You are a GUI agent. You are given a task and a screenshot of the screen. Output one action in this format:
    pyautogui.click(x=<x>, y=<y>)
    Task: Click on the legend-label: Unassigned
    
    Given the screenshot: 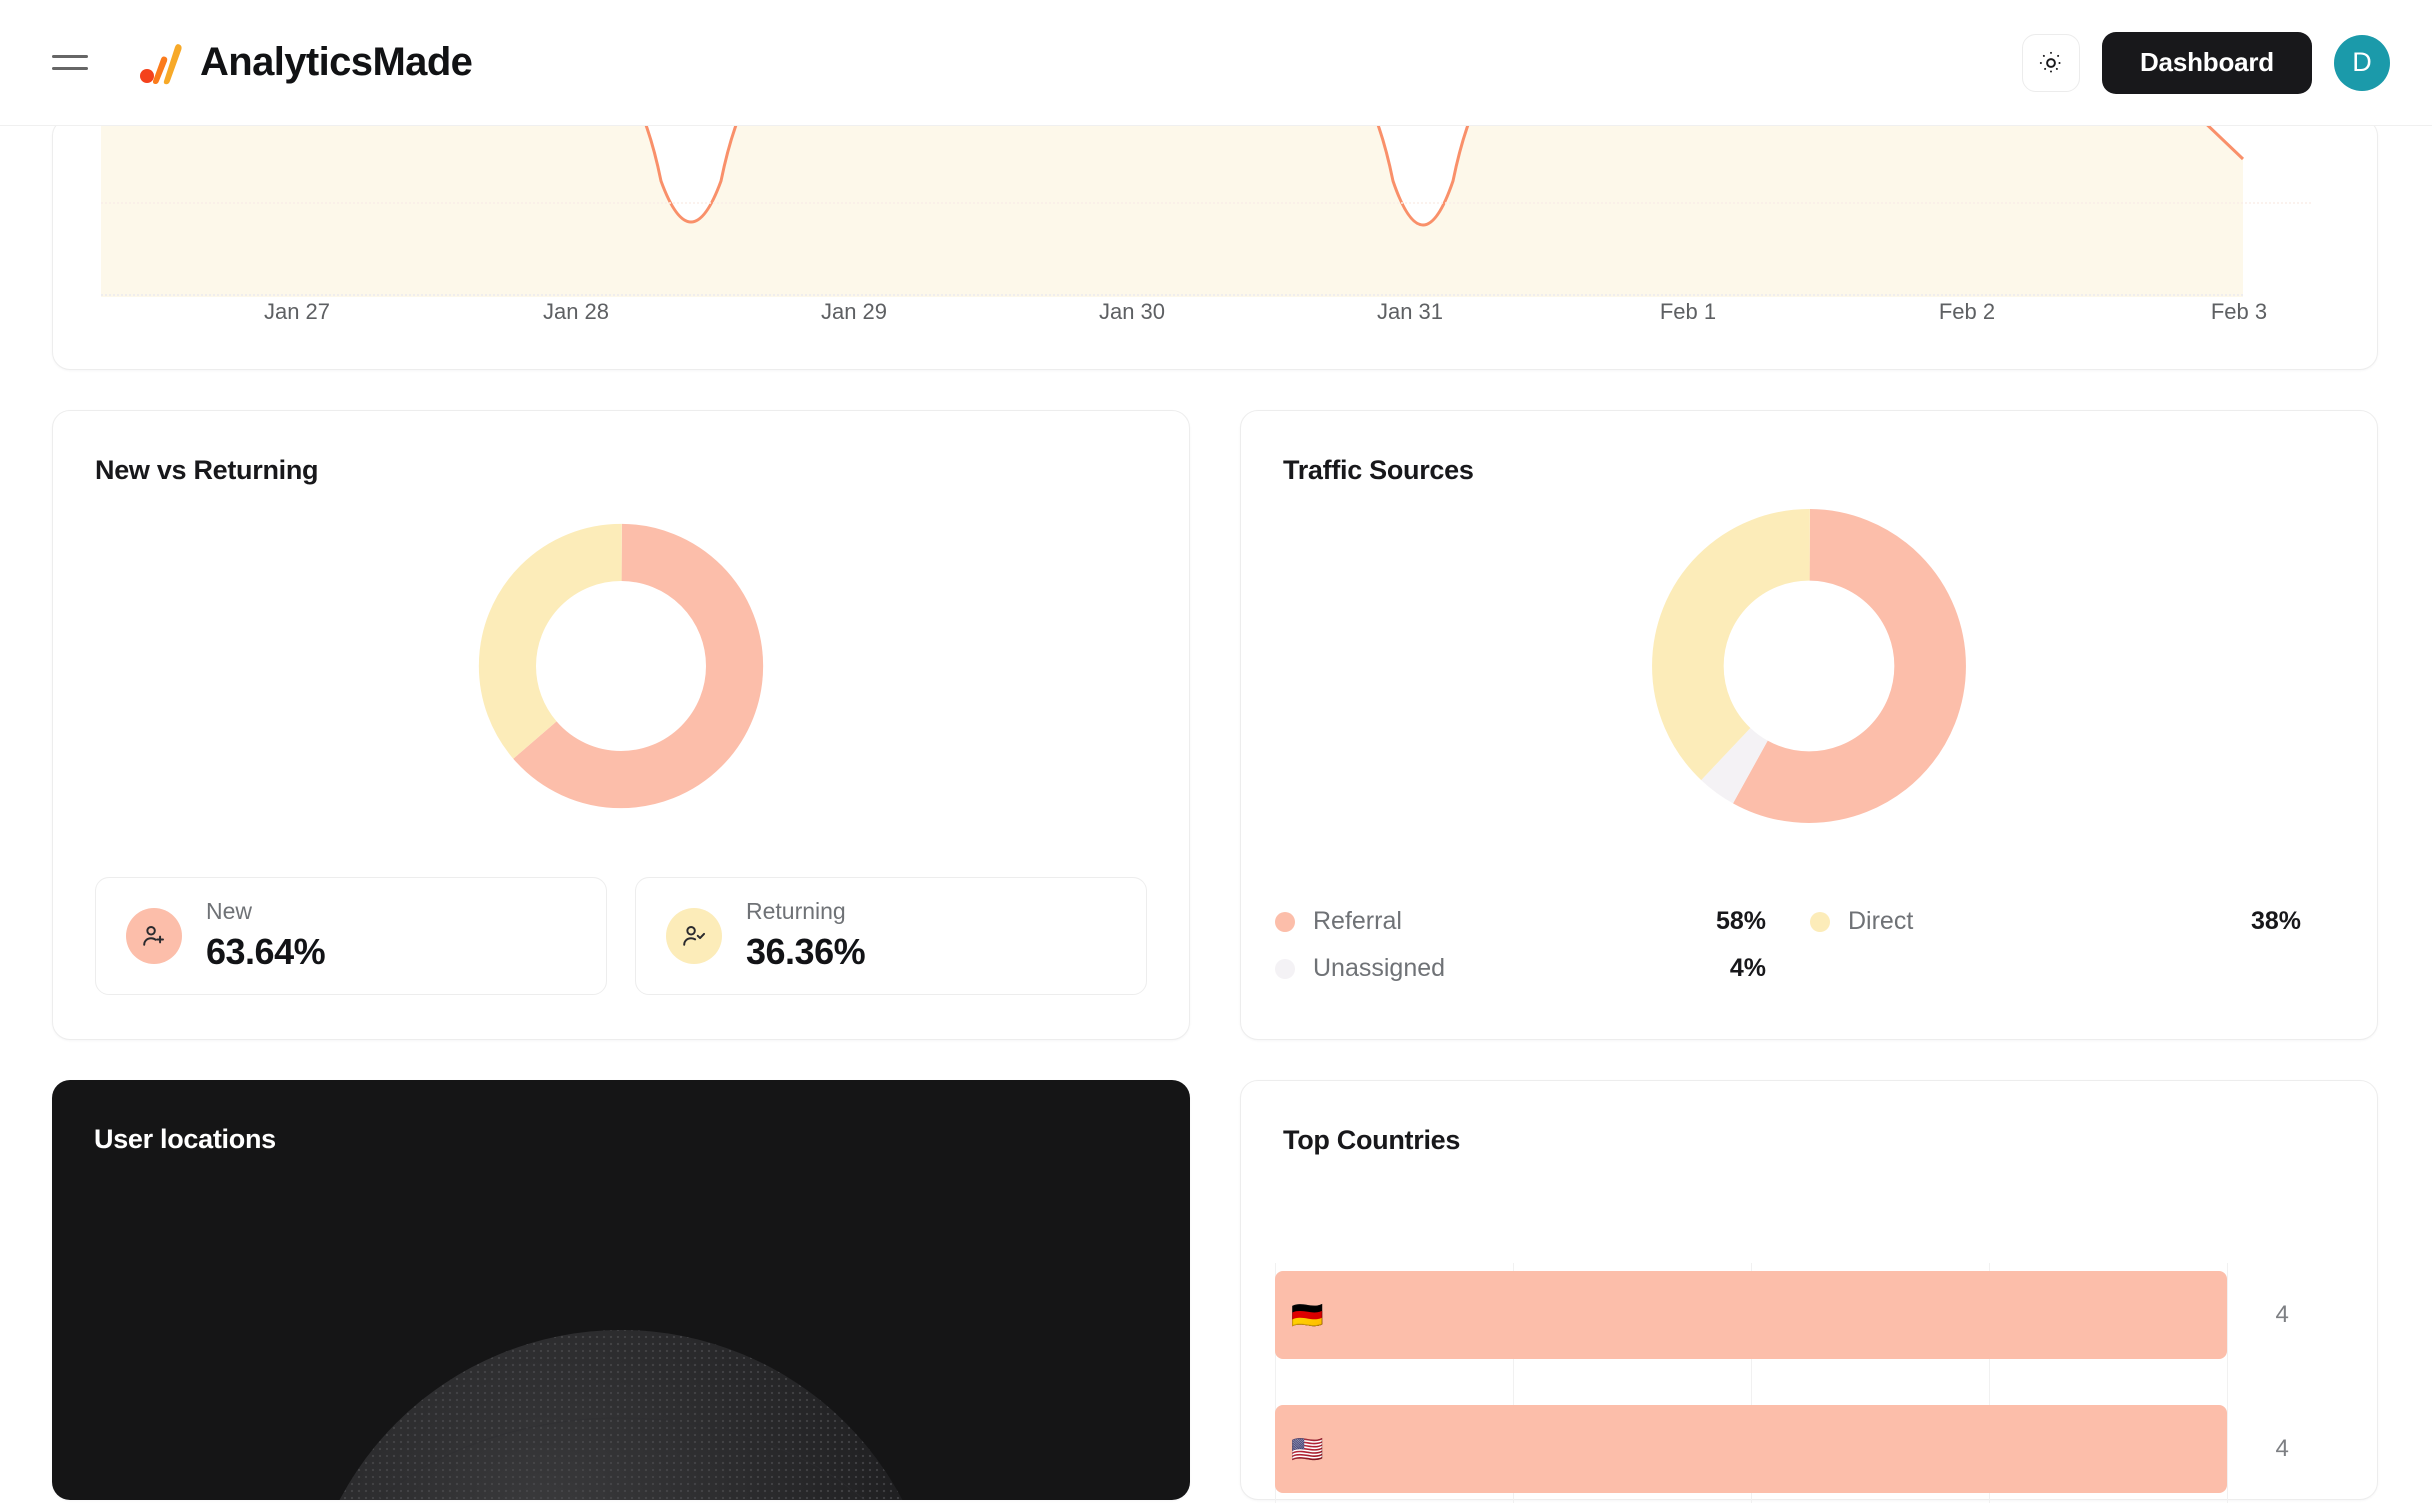 What is the action you would take?
    pyautogui.click(x=1379, y=968)
    